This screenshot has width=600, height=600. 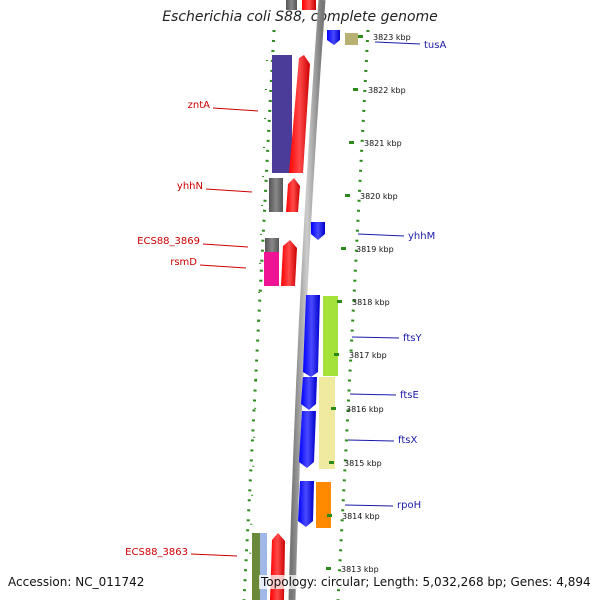 I want to click on tick-label: 3822 kbp, so click(x=387, y=90).